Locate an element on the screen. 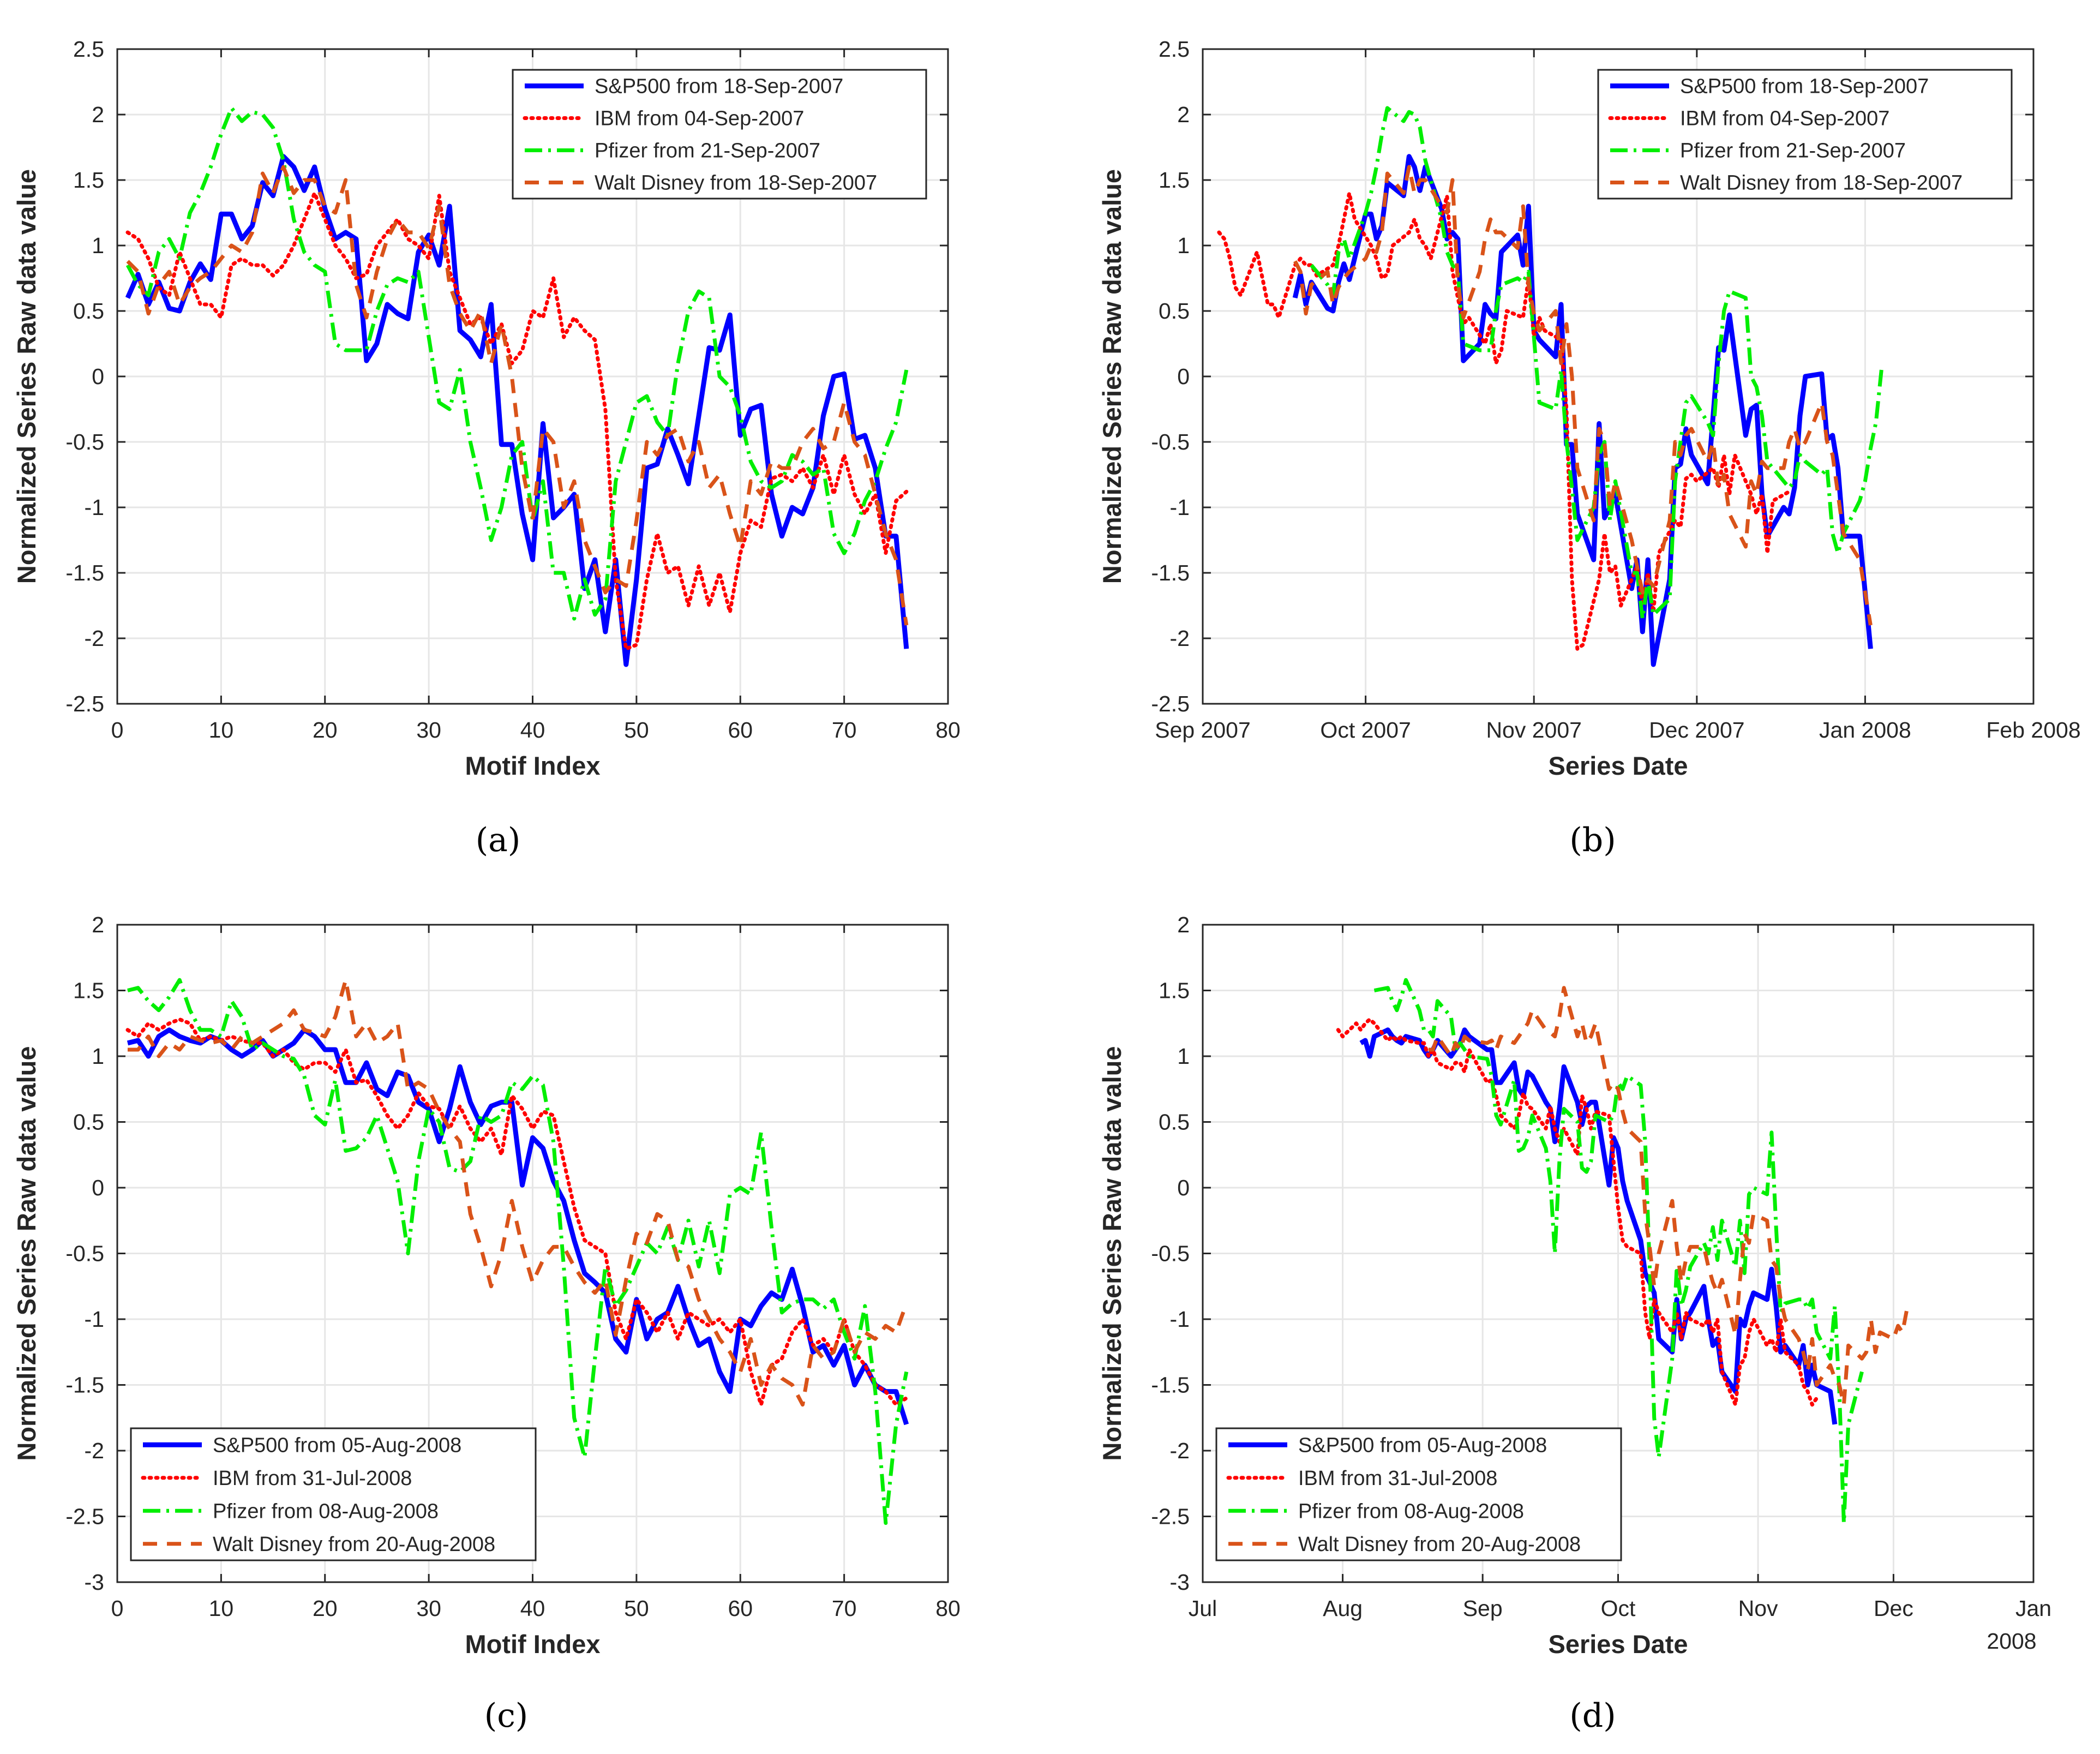  legend-entry-ibm: IBM from 04-Sep-2007 is located at coordinates (1784, 119).